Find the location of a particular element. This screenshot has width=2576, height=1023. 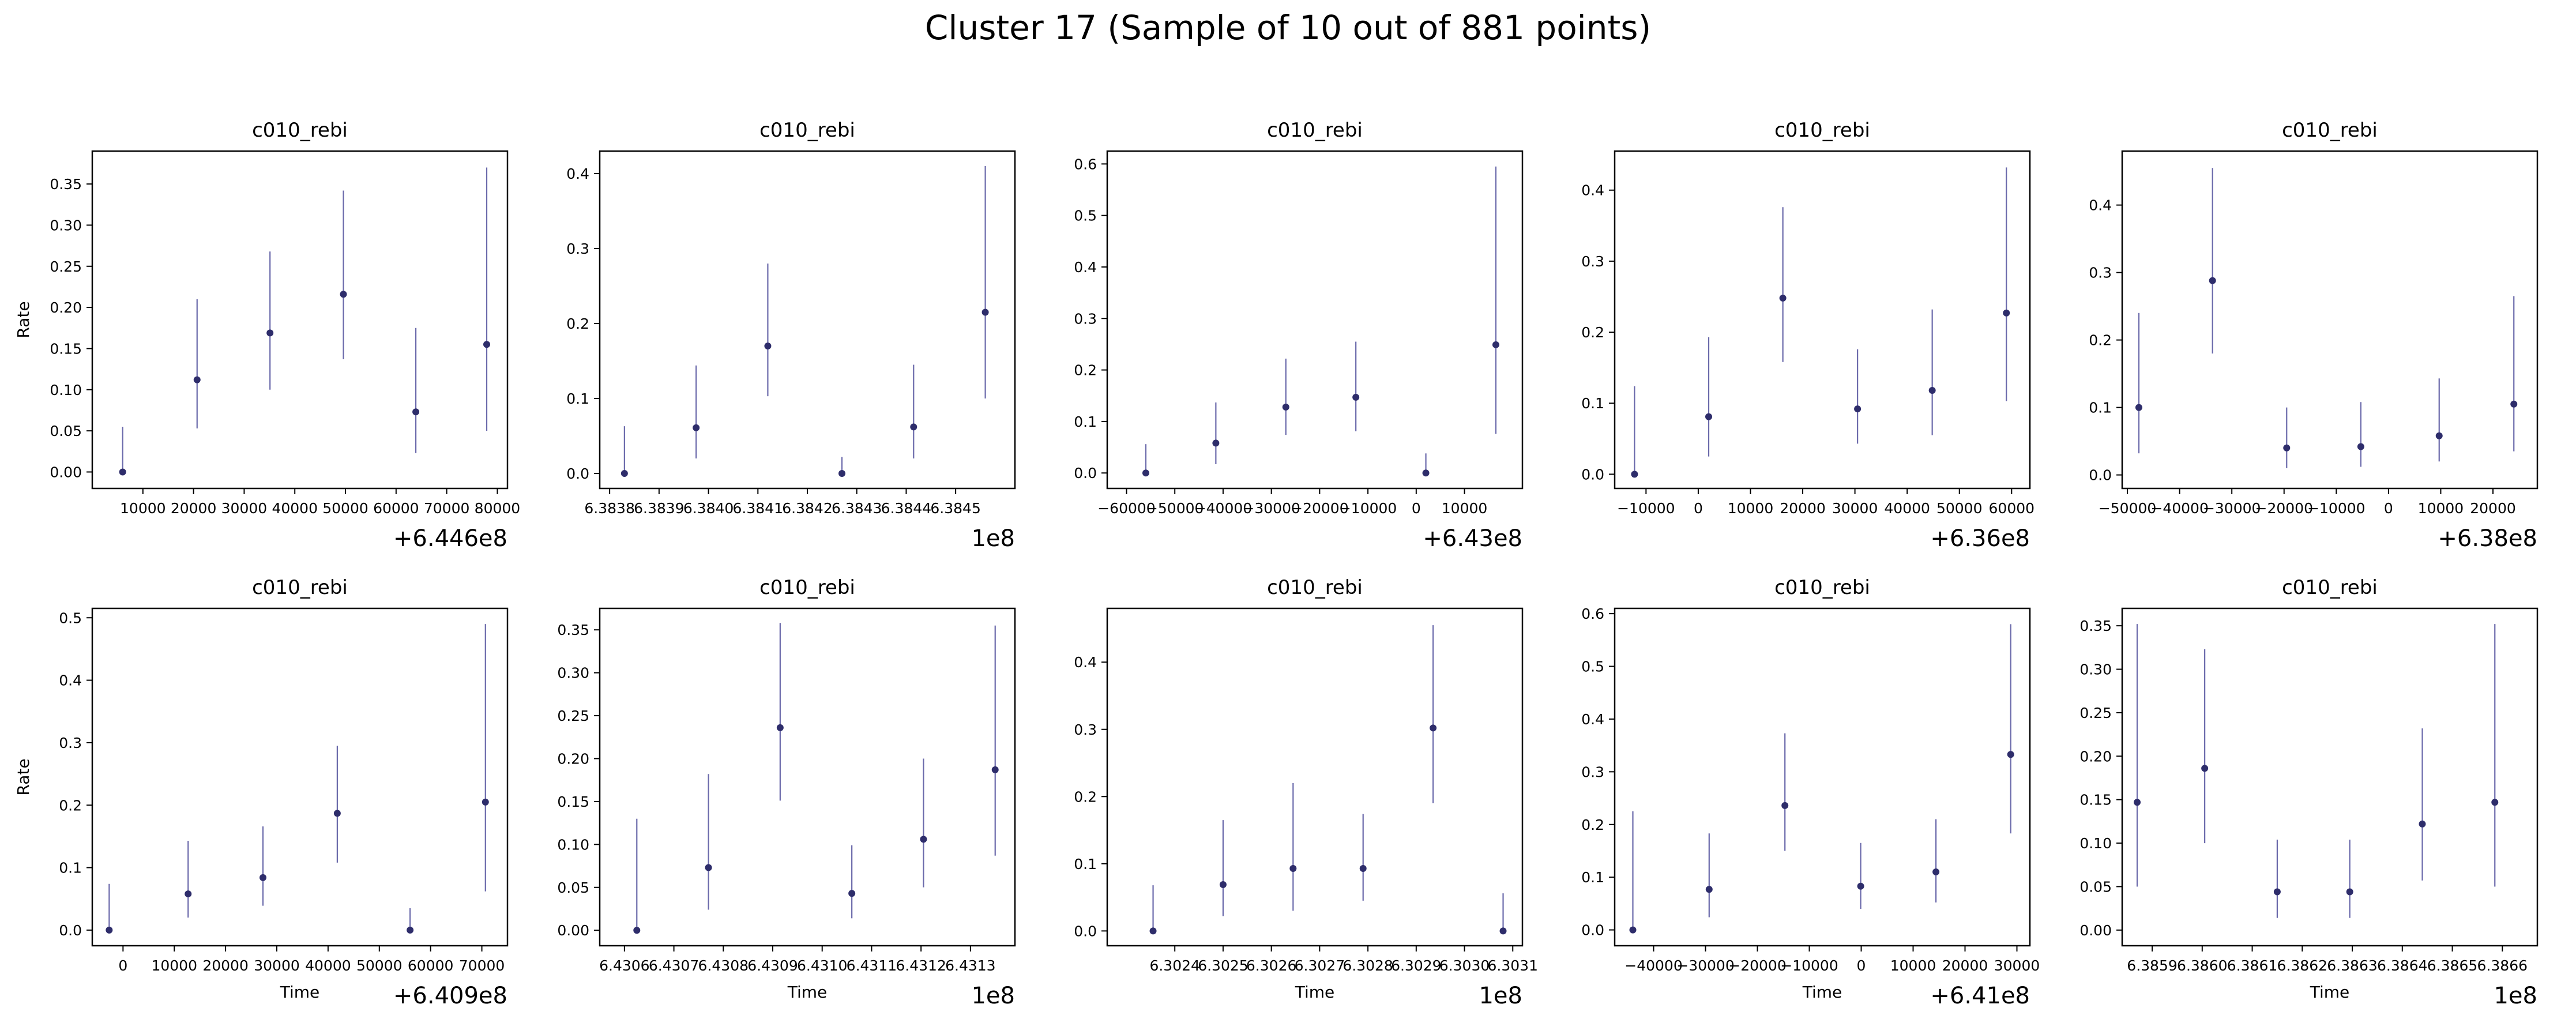

x-tick-label: 6.3029 is located at coordinates (1416, 965).